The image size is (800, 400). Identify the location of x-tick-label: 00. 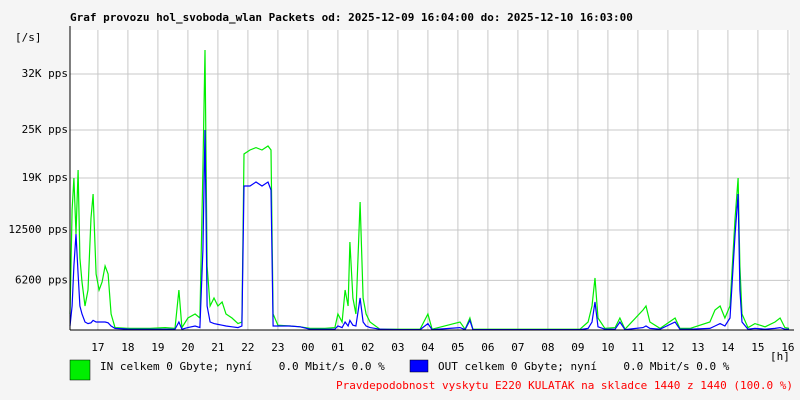
(307, 347).